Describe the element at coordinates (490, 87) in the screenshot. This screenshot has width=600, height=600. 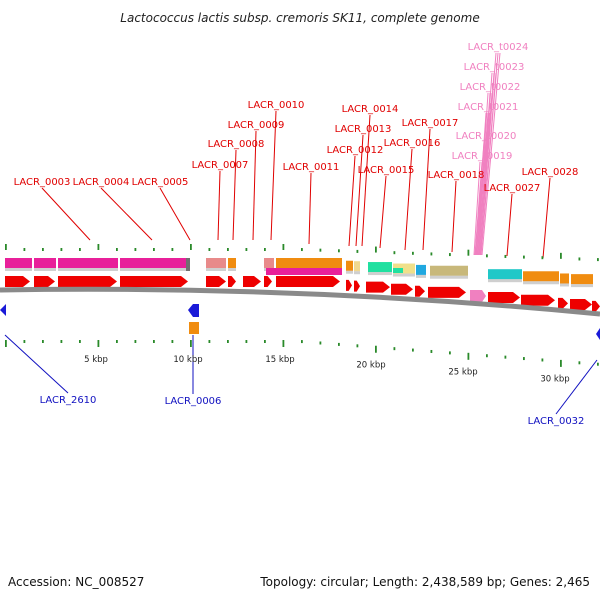
I see `rna-label-lacr_t0022: LACR_t0022` at that location.